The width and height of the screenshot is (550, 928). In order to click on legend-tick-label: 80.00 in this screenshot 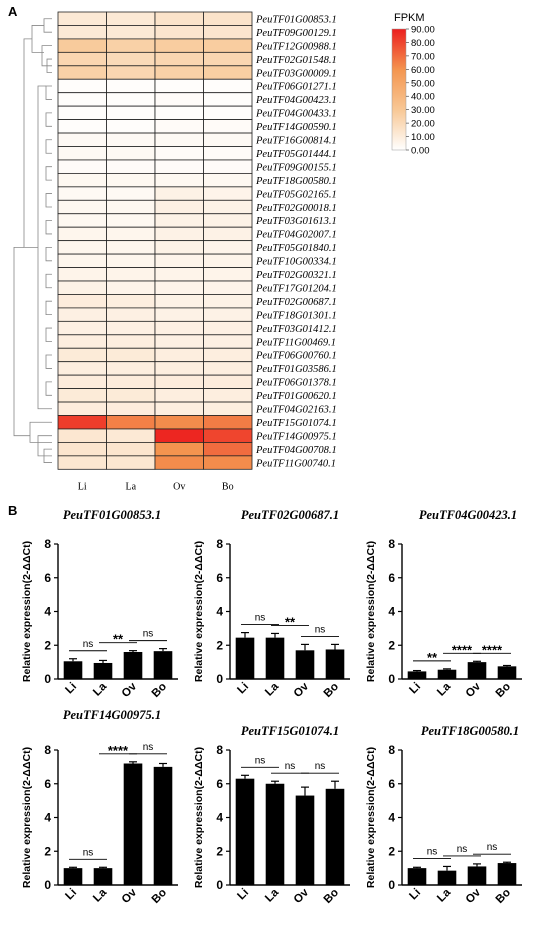, I will do `click(423, 43)`.